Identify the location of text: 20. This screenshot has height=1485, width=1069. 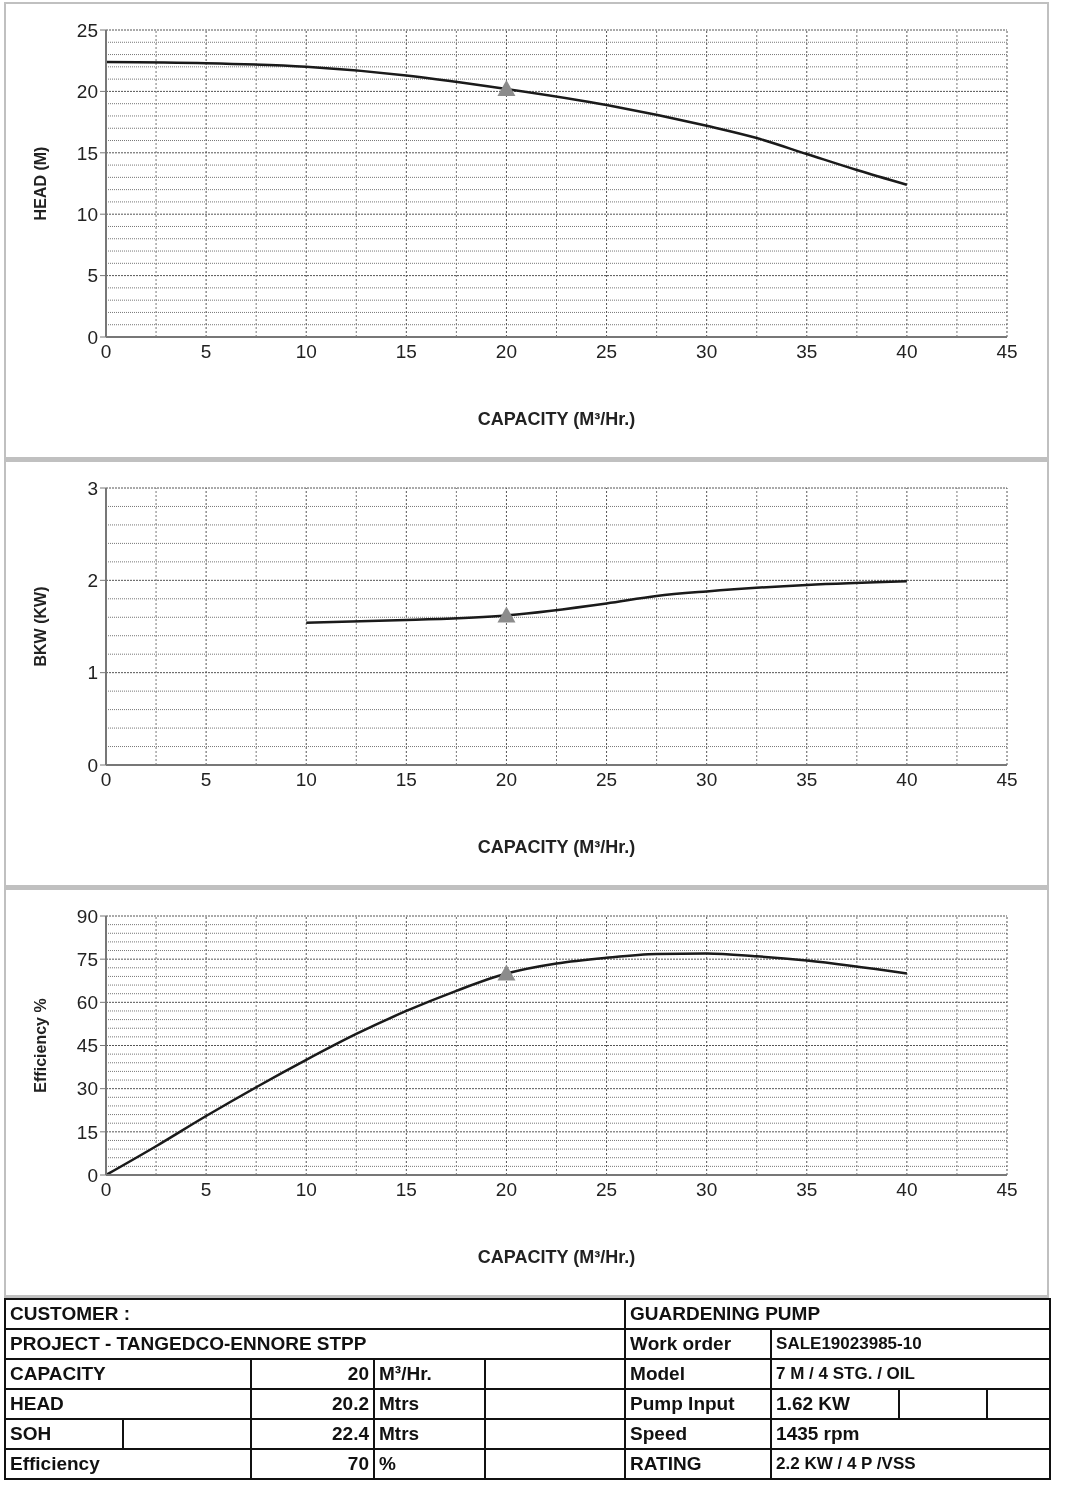
(312, 1374).